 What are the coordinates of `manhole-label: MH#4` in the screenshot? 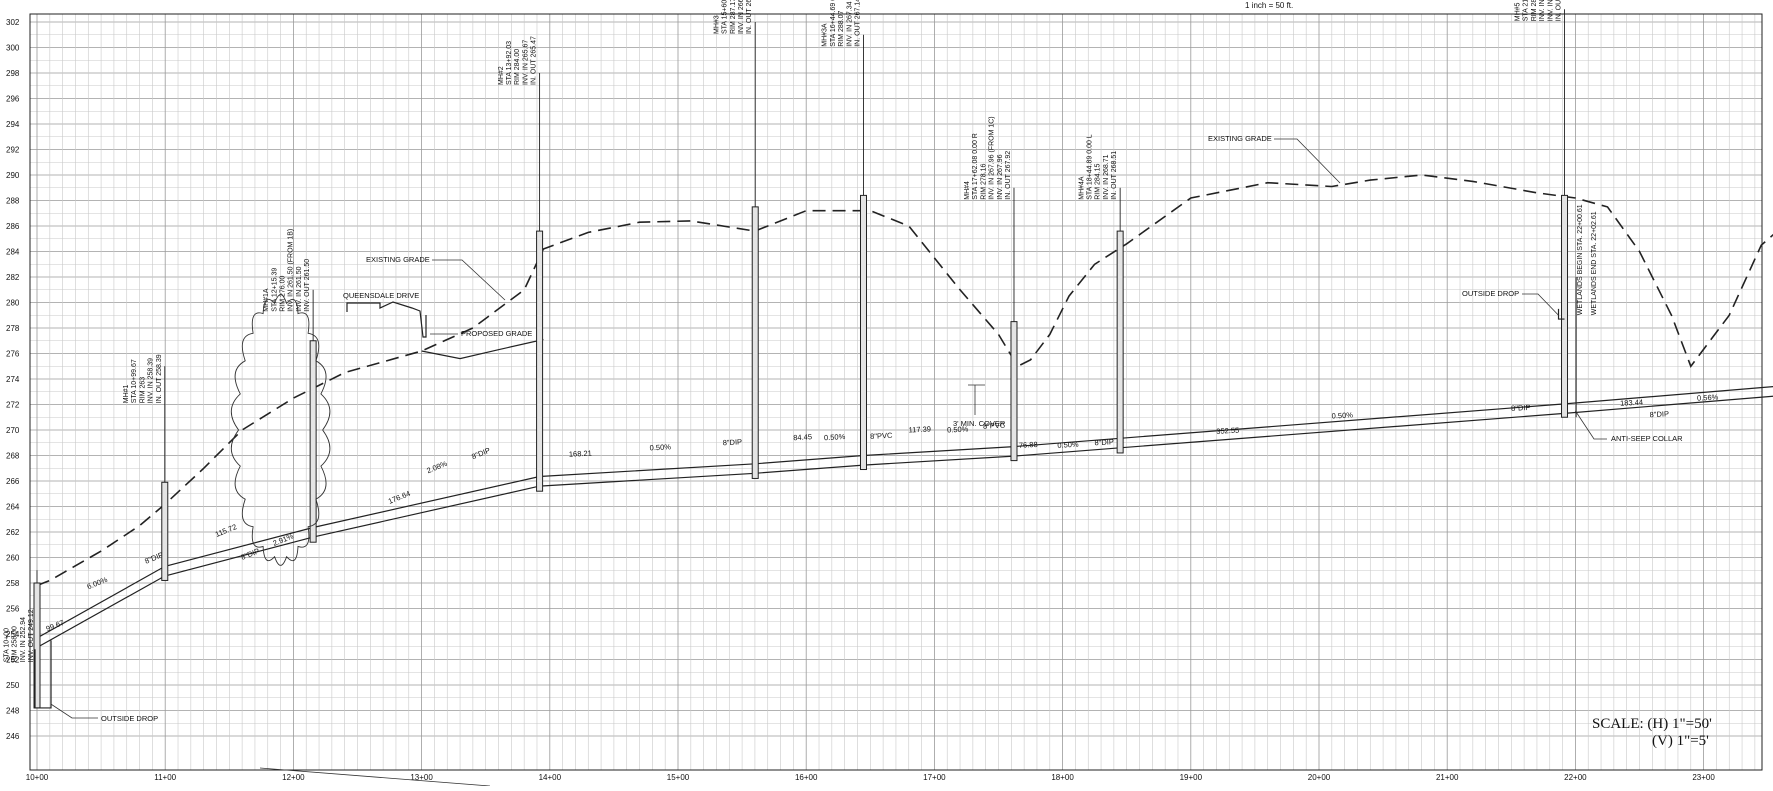 It's located at (967, 190).